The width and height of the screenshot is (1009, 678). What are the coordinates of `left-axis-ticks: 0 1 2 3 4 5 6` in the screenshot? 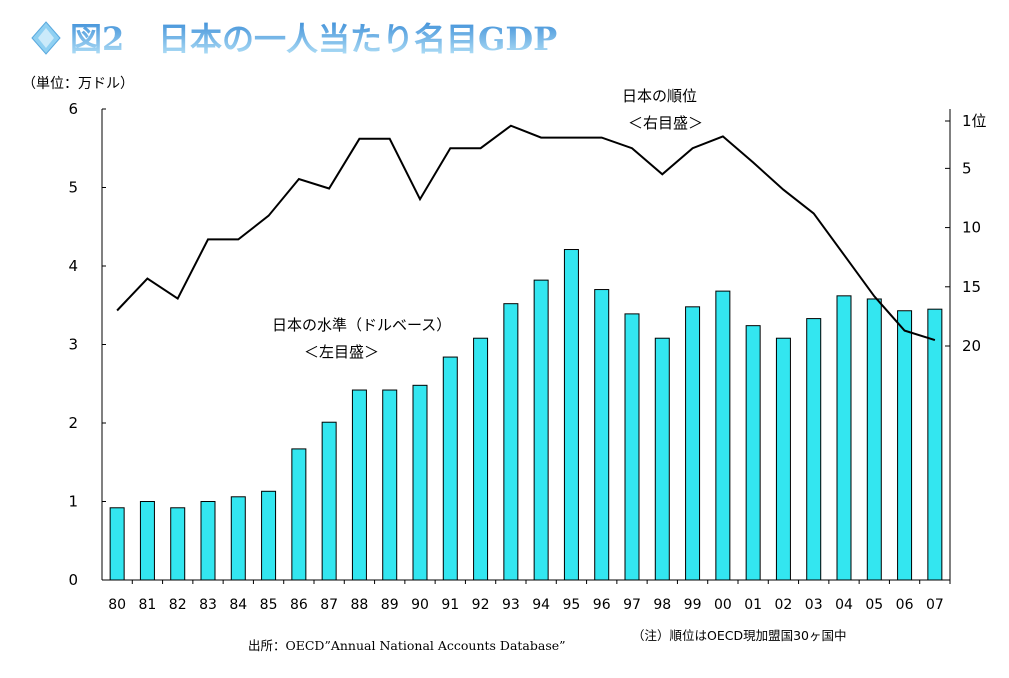 It's located at (87, 344).